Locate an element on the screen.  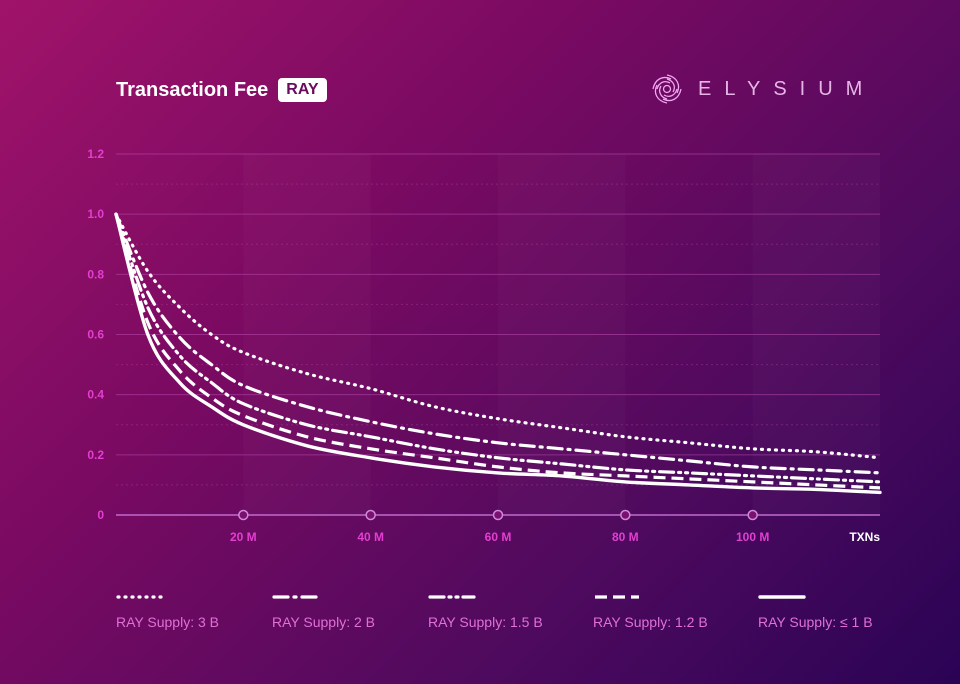
x-tick-label: 80 M is located at coordinates (625, 537).